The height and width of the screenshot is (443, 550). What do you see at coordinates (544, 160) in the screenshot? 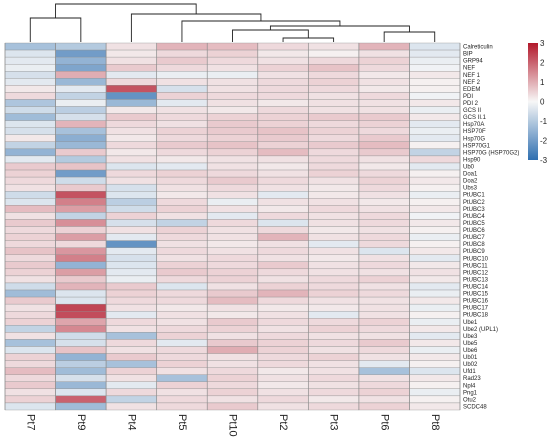
I see `legend-tick-label: -3` at bounding box center [544, 160].